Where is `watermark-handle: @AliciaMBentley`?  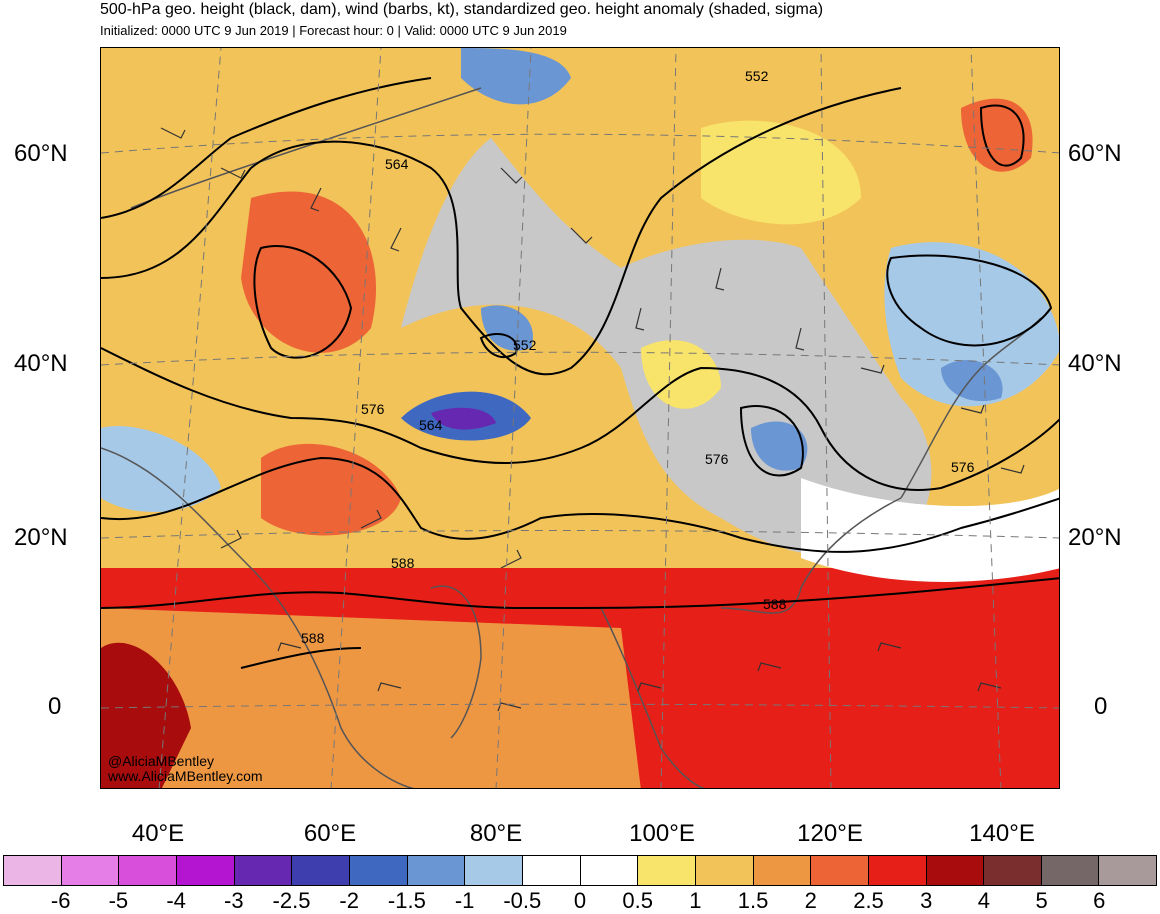 watermark-handle: @AliciaMBentley is located at coordinates (161, 761).